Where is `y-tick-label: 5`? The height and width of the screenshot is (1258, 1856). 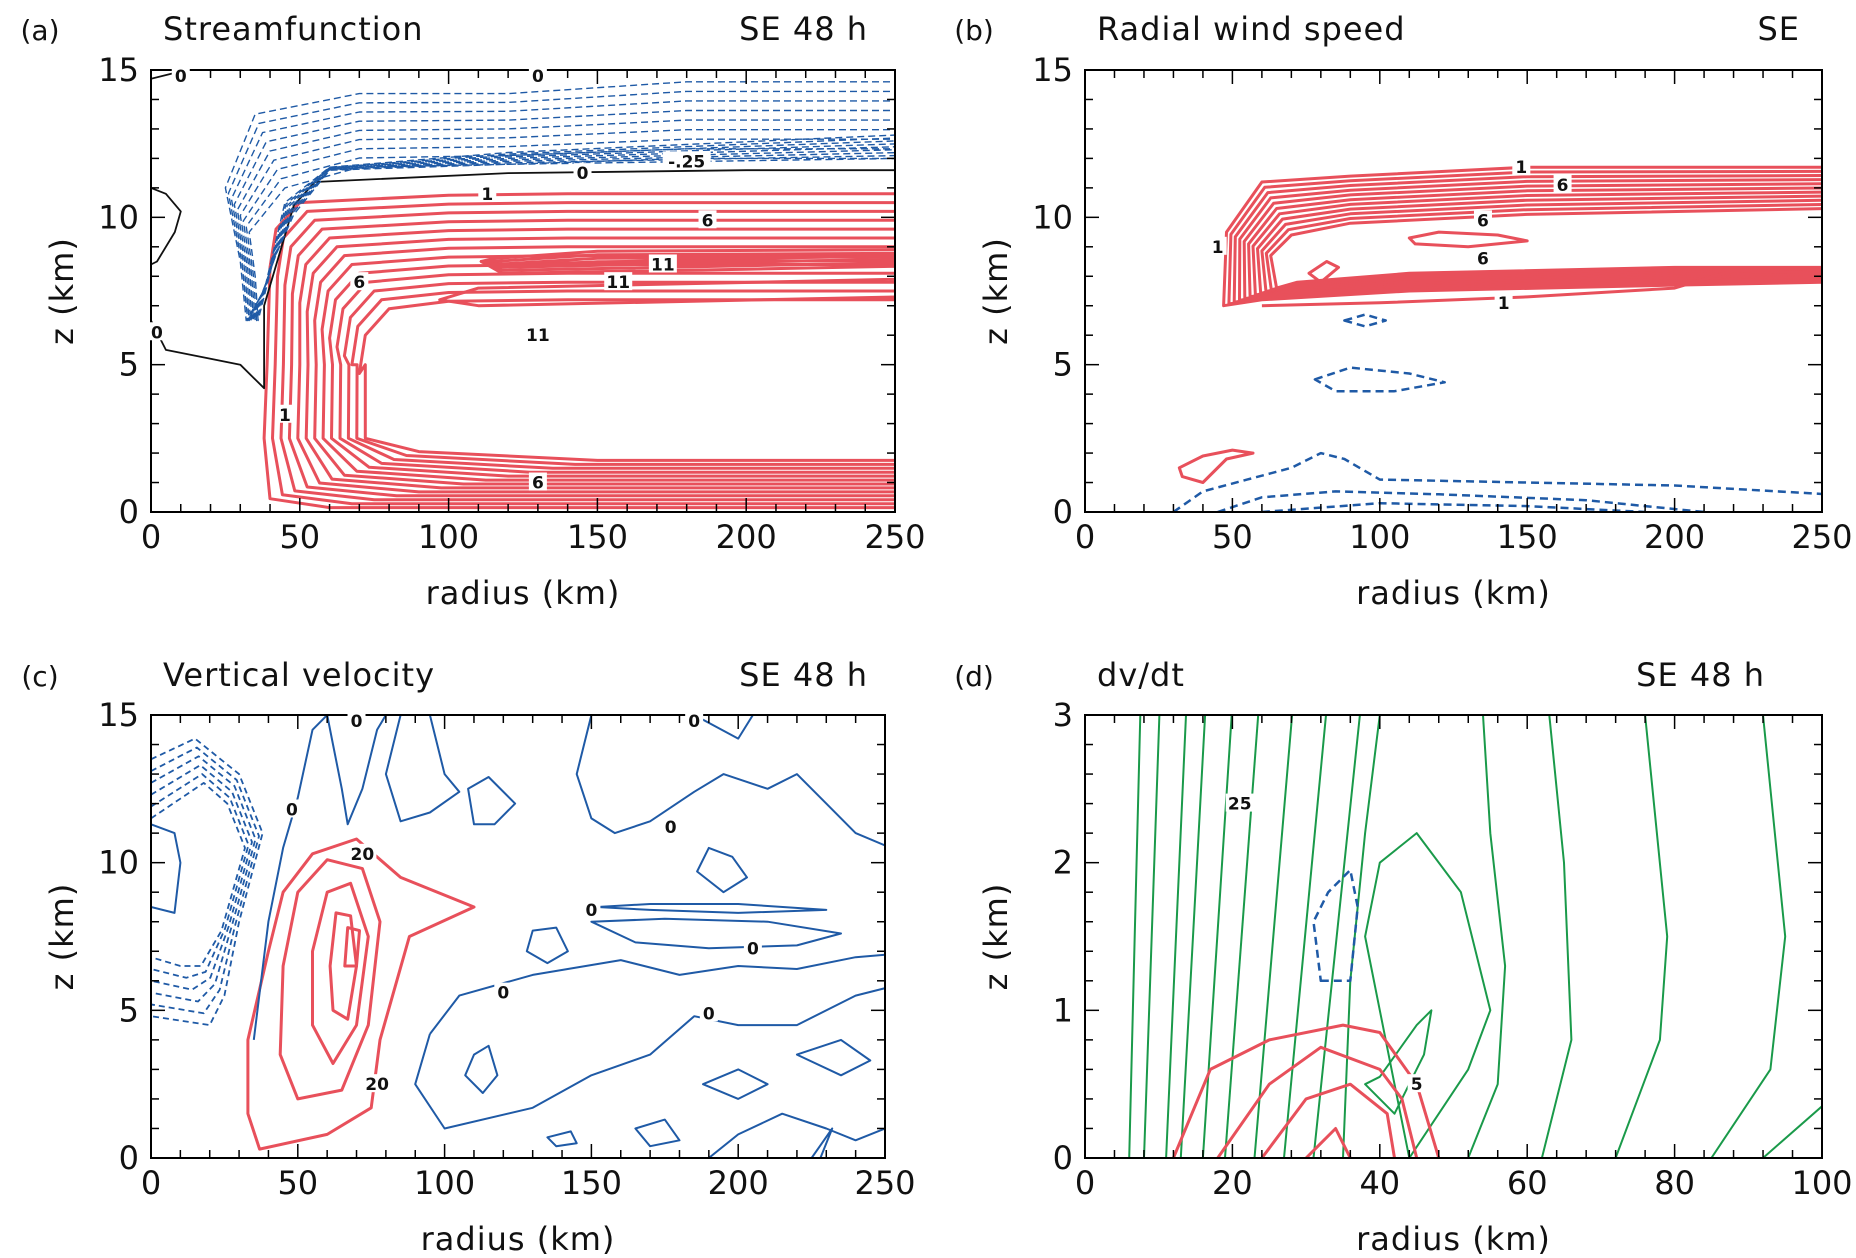
y-tick-label: 5 is located at coordinates (129, 365).